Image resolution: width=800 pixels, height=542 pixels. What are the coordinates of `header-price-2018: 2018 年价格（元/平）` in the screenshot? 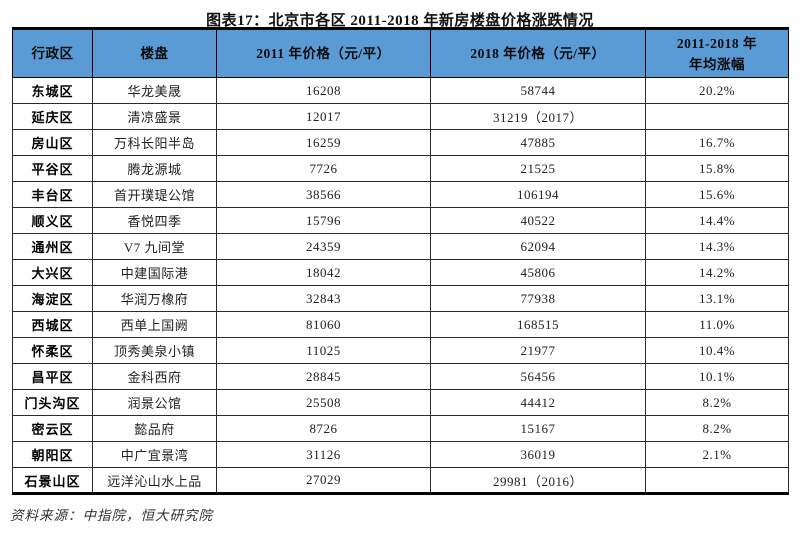 It's located at (538, 53).